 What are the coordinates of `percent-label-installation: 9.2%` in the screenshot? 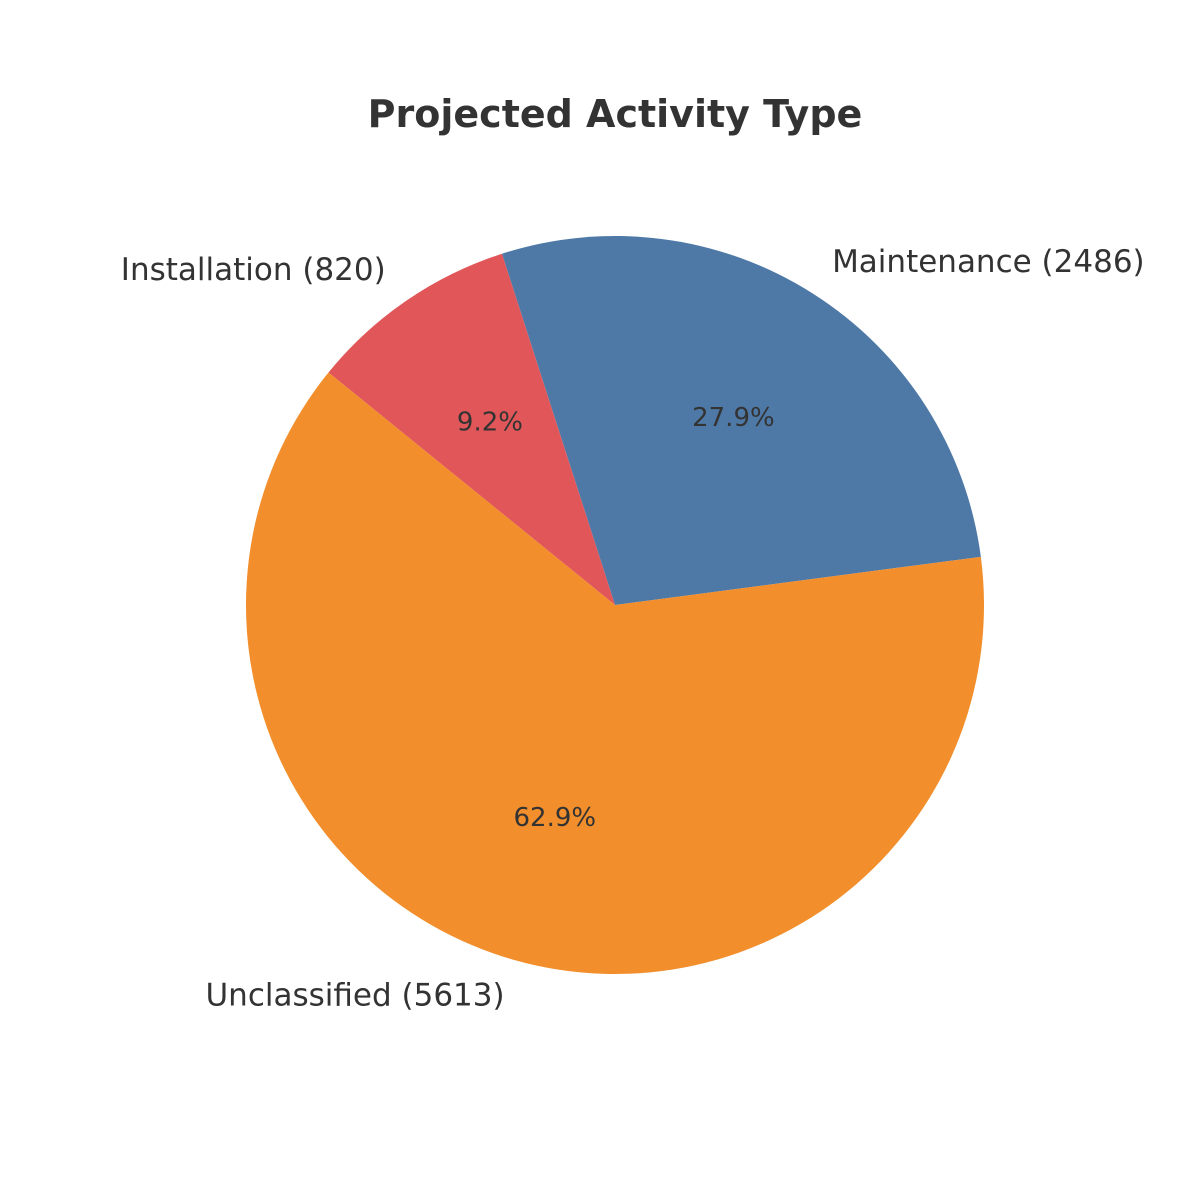 It's located at (490, 422).